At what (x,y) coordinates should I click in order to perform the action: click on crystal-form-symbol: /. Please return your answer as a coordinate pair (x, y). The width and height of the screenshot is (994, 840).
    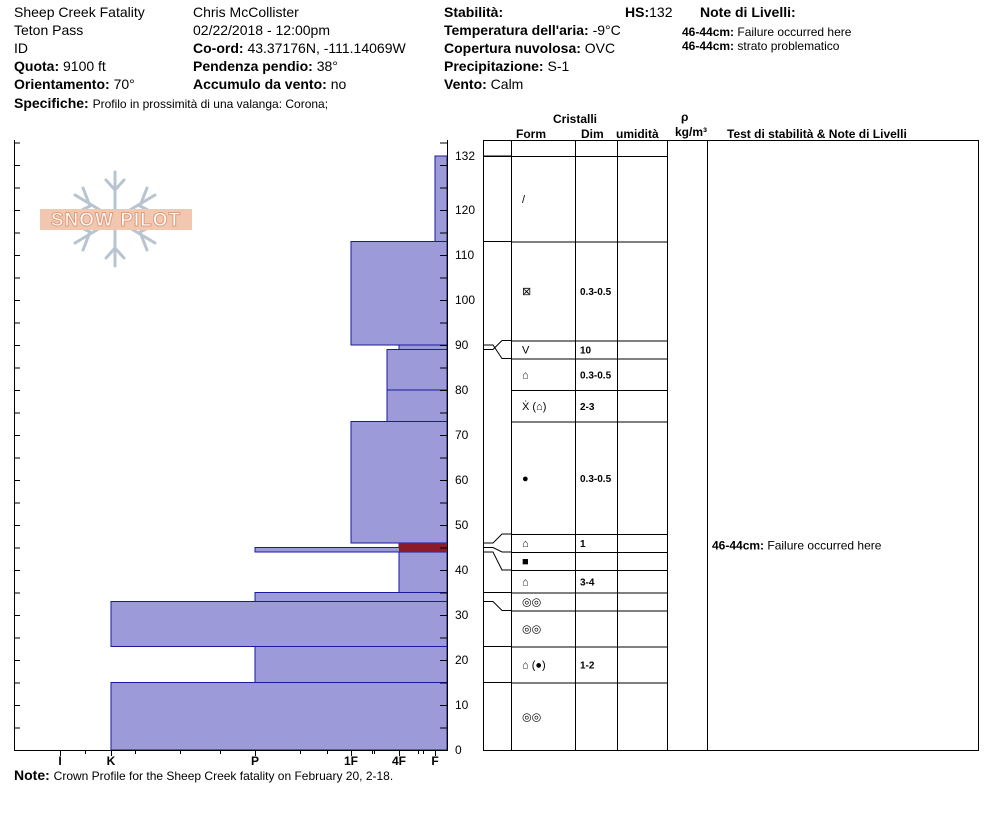
    Looking at the image, I should click on (524, 200).